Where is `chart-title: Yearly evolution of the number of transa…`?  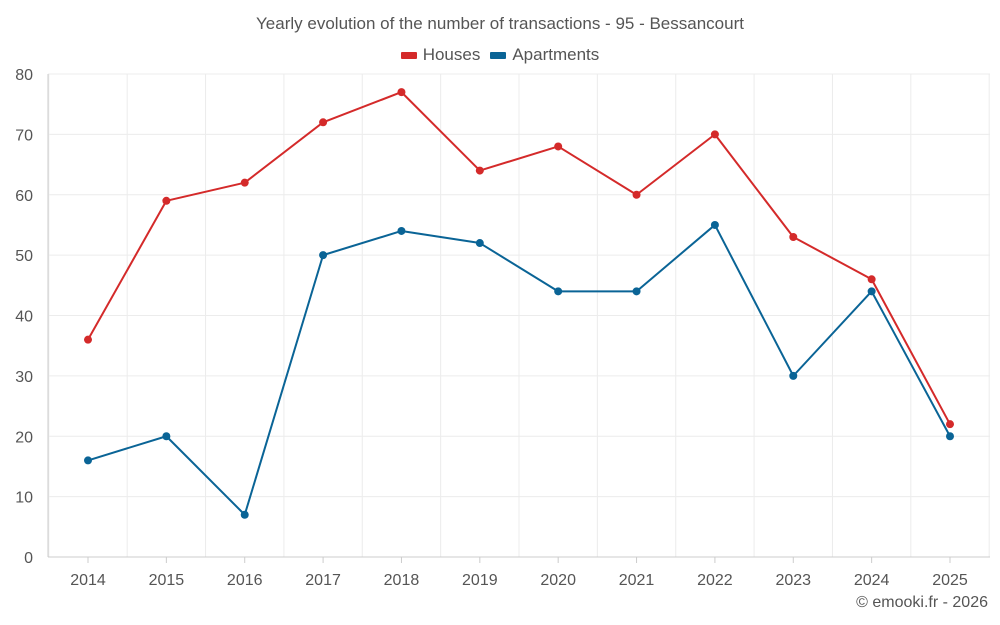
chart-title: Yearly evolution of the number of transa… is located at coordinates (500, 23).